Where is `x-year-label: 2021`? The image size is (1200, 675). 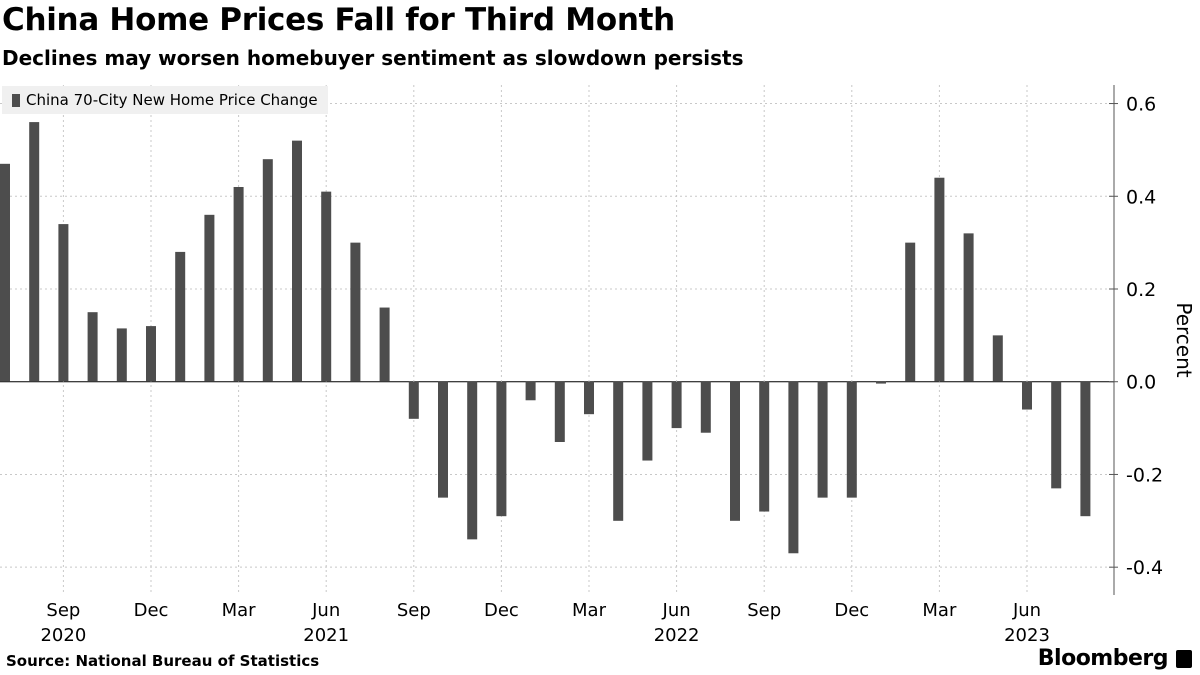 x-year-label: 2021 is located at coordinates (326, 635).